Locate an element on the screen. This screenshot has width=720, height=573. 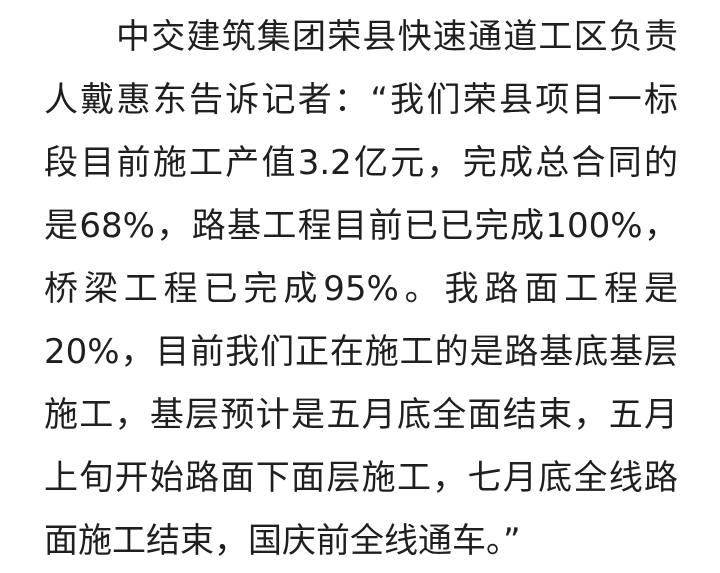
paragraph-line: 20%，目前我们正在施工的是路基底基层 is located at coordinates (361, 352).